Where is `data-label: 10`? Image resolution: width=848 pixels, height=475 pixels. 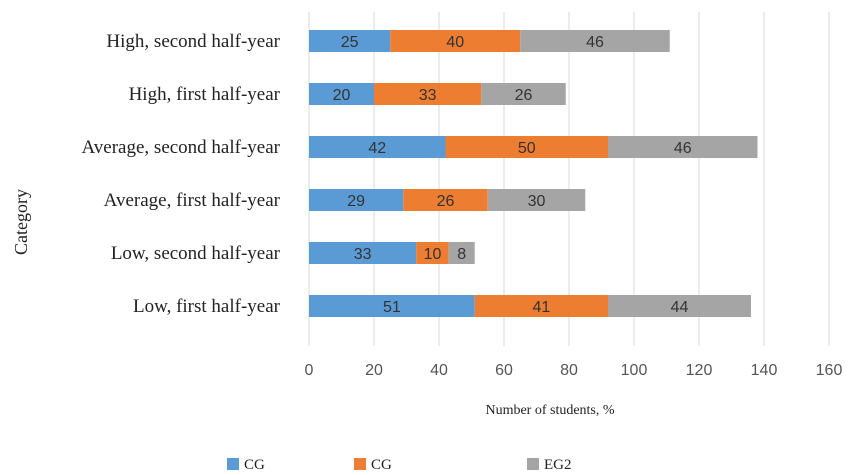 data-label: 10 is located at coordinates (433, 254).